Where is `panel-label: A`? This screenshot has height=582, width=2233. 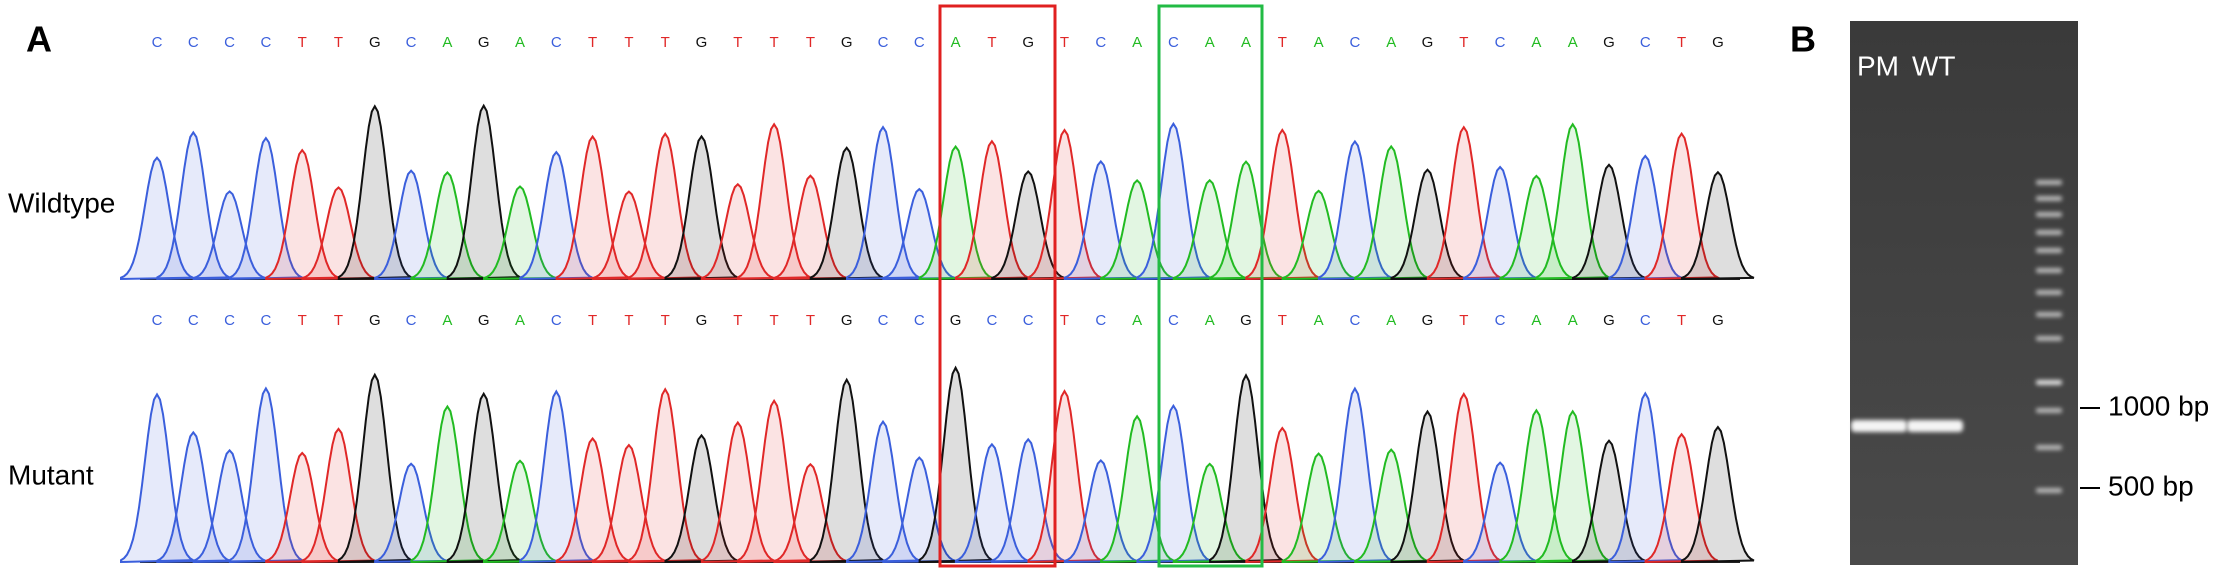 panel-label: A is located at coordinates (39, 39).